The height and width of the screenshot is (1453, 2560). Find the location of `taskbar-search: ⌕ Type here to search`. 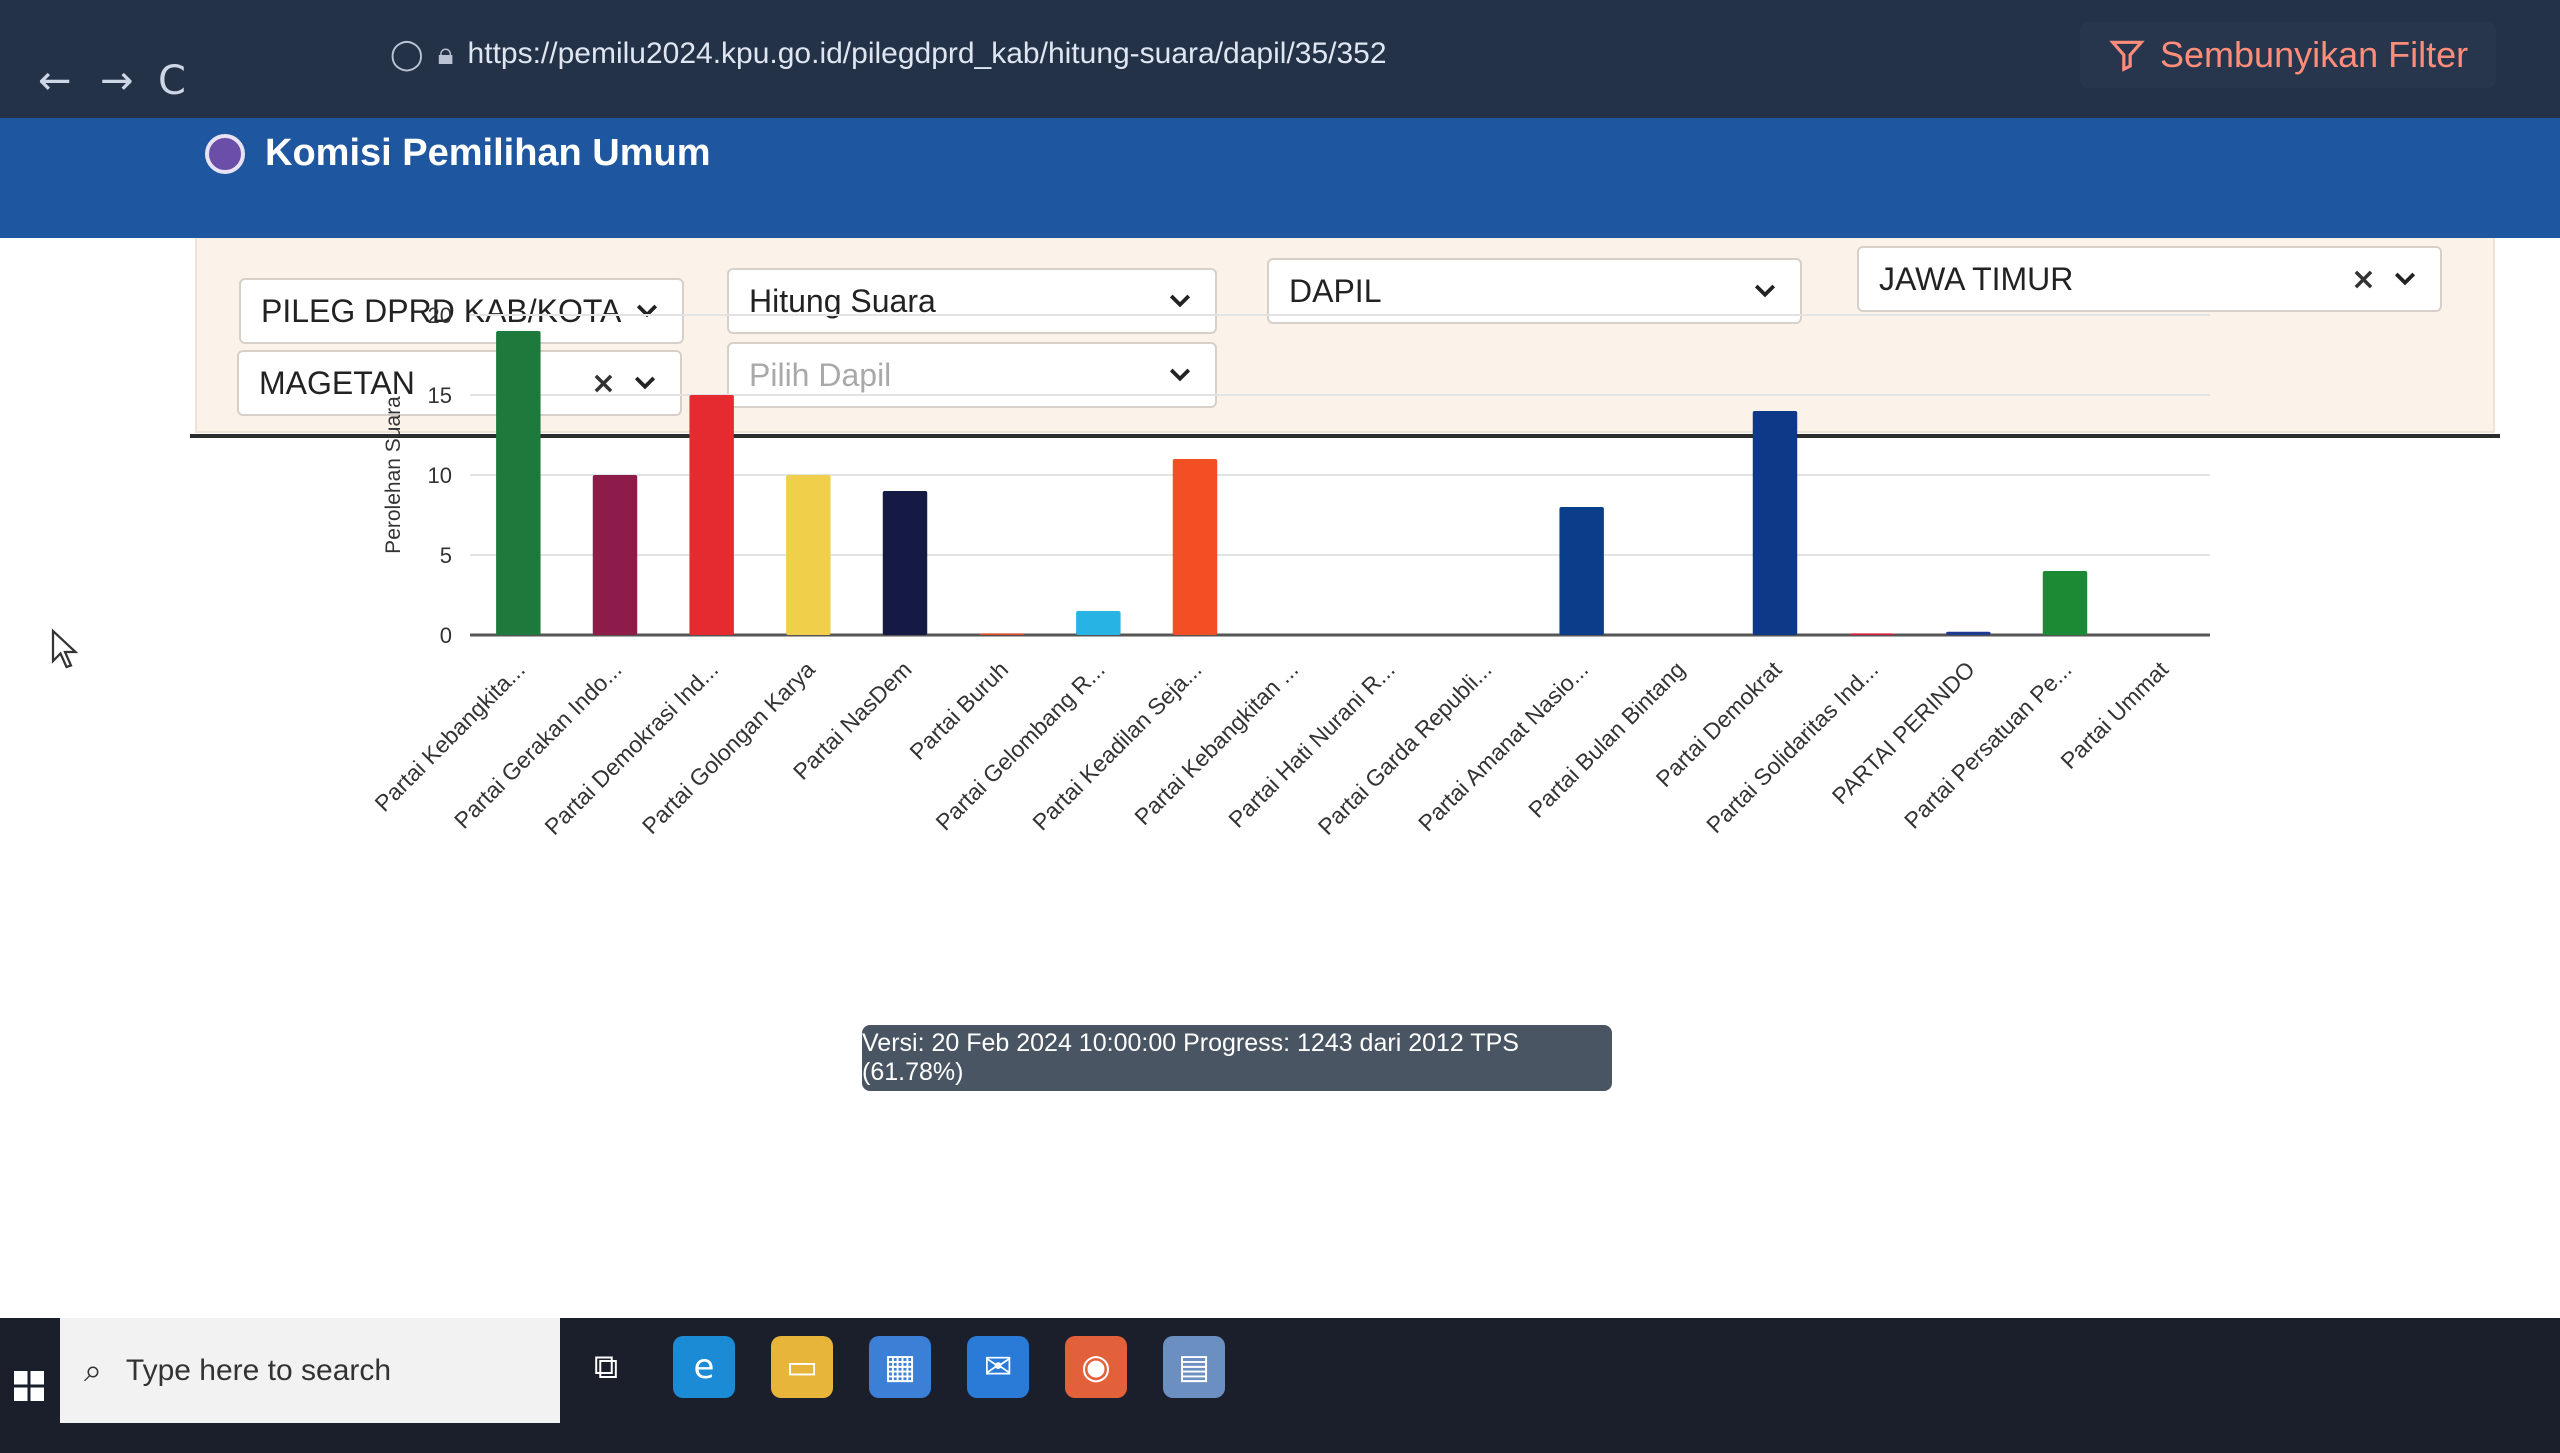

taskbar-search: ⌕ Type here to search is located at coordinates (310, 1370).